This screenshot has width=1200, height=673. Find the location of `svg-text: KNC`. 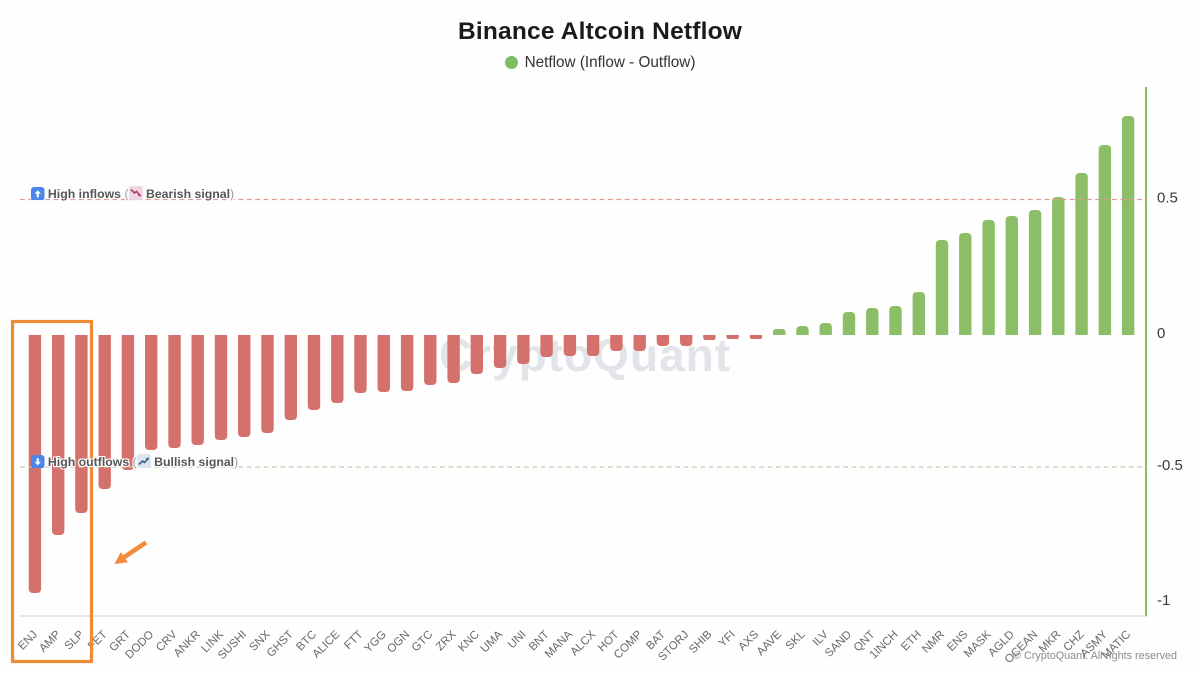

svg-text: KNC is located at coordinates (469, 642).